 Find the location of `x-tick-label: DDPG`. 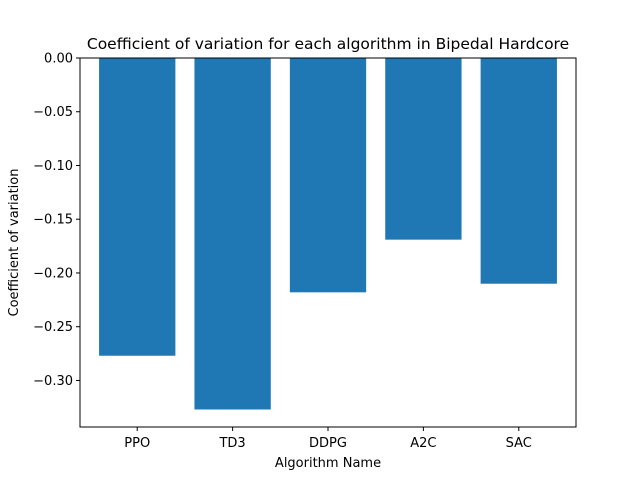

x-tick-label: DDPG is located at coordinates (328, 443).